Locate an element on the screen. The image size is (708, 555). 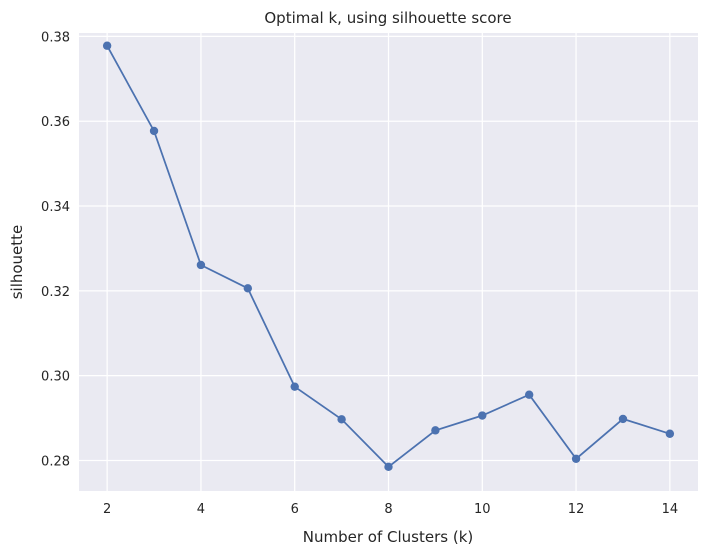
x-tick-label: 6 is located at coordinates (295, 509).